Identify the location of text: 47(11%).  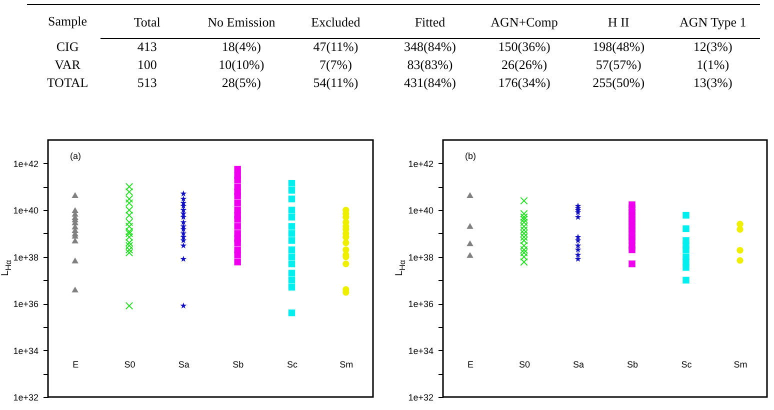
(335, 46).